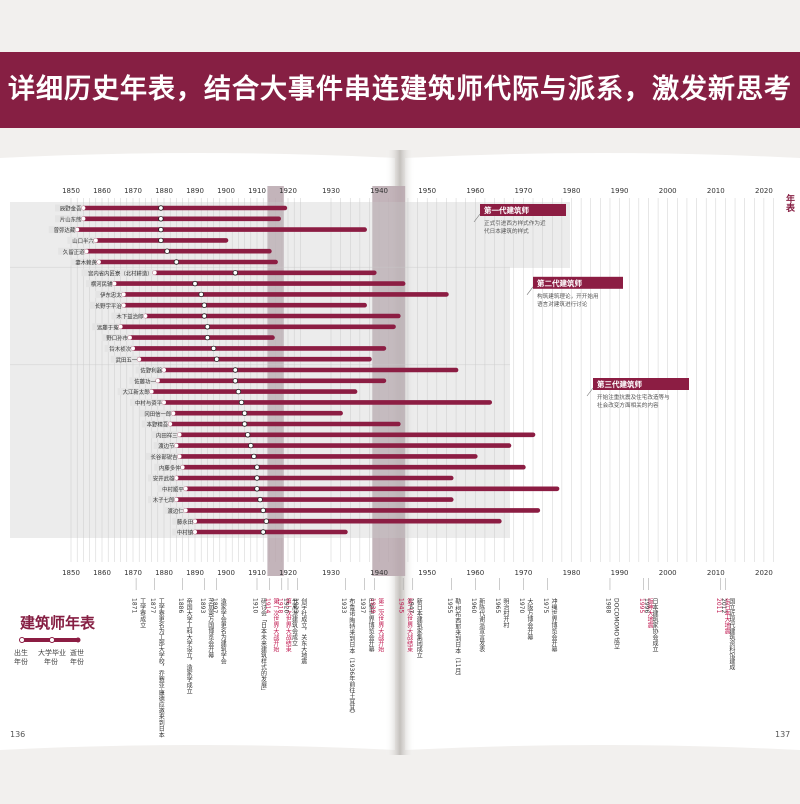 The width and height of the screenshot is (800, 804). I want to click on event-text: 工学寮更名为工部大学校，乔赛亚·康德应邀来到日本, so click(160, 668).